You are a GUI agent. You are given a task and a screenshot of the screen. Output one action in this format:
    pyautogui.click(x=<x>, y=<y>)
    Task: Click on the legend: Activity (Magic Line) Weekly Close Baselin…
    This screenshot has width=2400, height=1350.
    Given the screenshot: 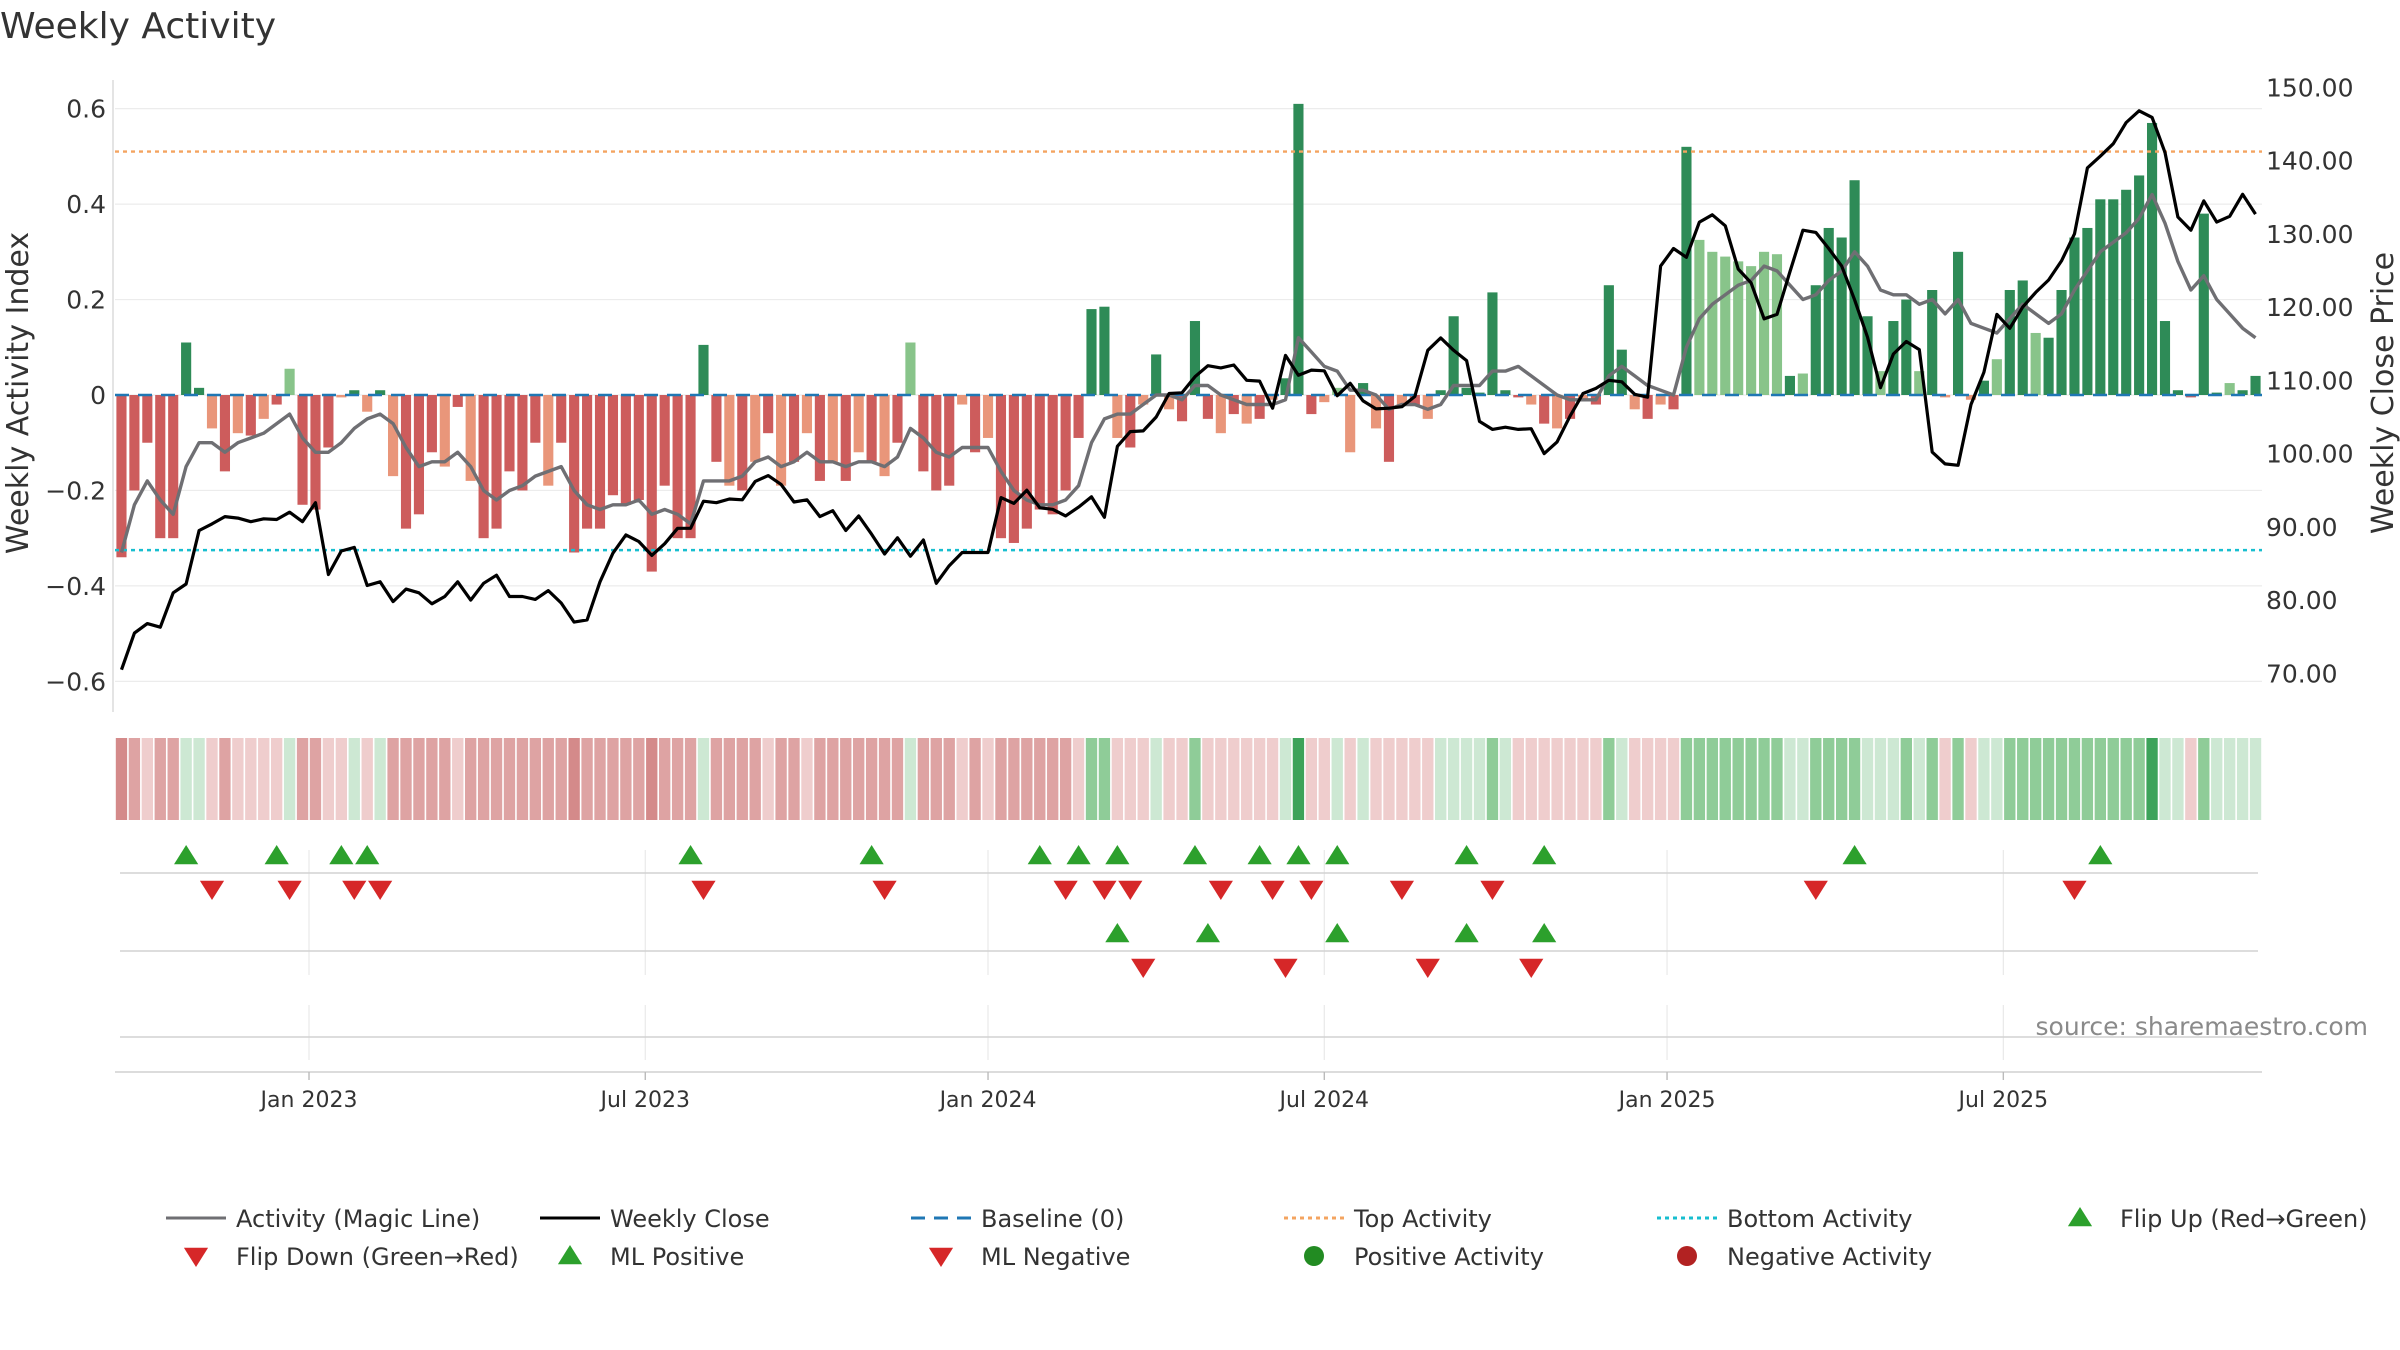 What is the action you would take?
    pyautogui.click(x=1267, y=1238)
    